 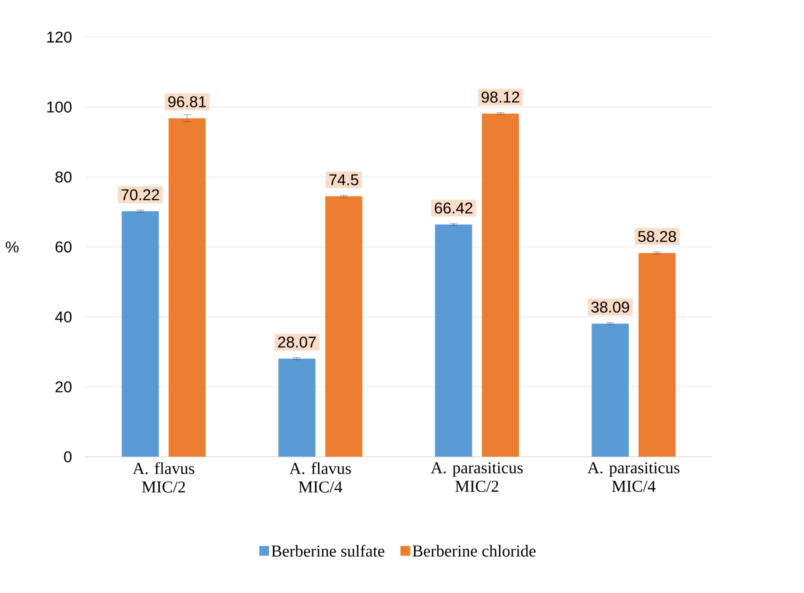 What do you see at coordinates (64, 246) in the screenshot?
I see `y-tick-label: 60` at bounding box center [64, 246].